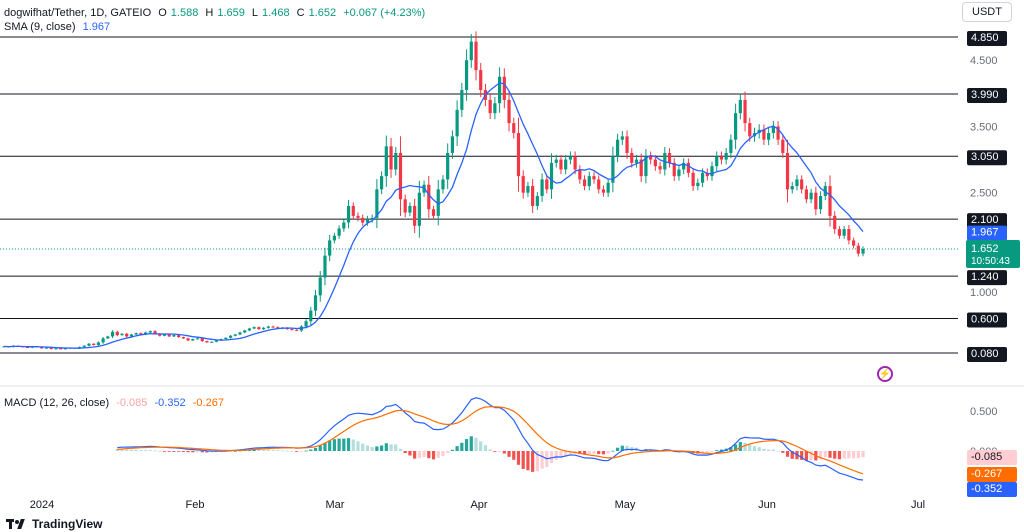 This screenshot has height=532, width=1024. Describe the element at coordinates (170, 403) in the screenshot. I see `macd-line-value: -0.352` at that location.